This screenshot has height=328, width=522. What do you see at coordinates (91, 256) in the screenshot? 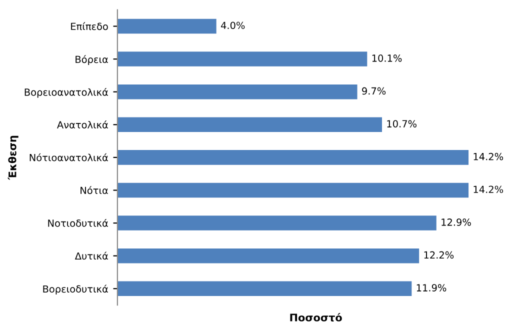
I see `y-tick-label: Δυτικά` at bounding box center [91, 256].